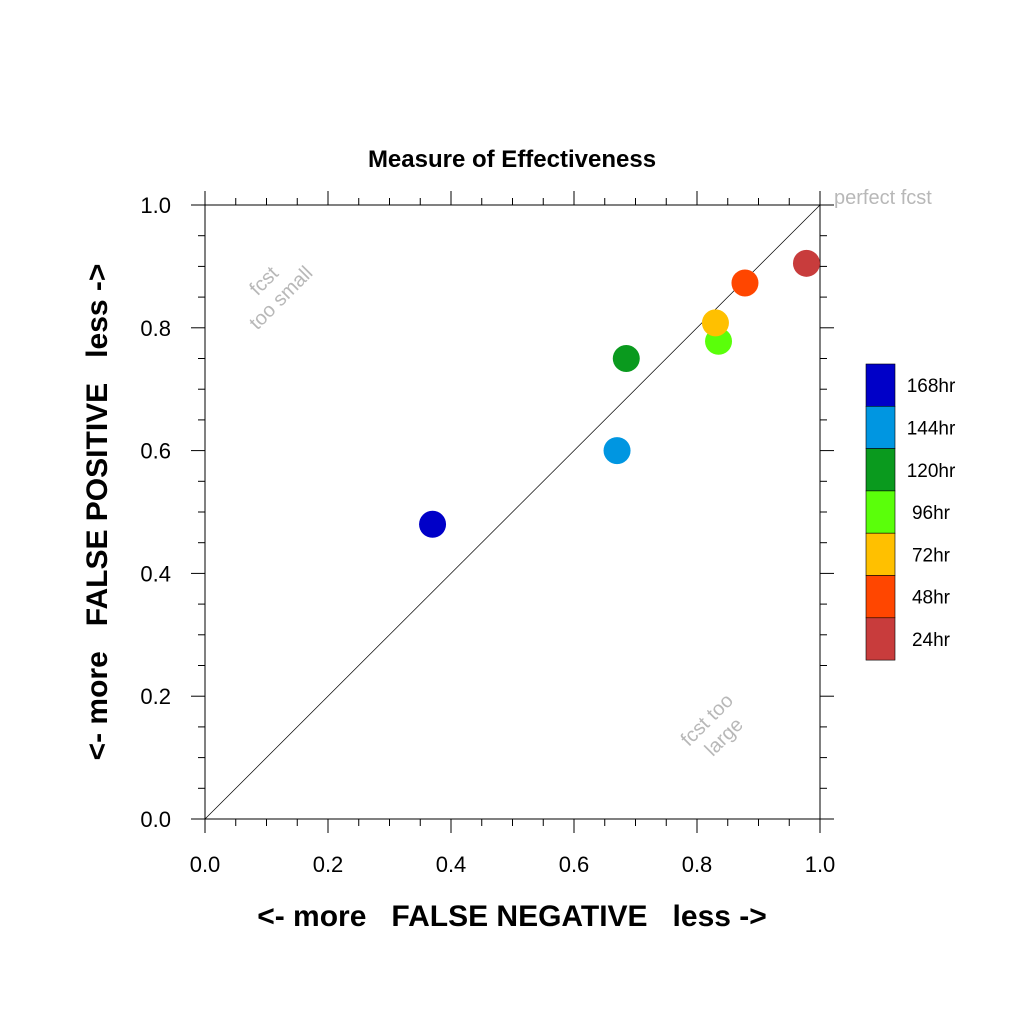 Image resolution: width=1024 pixels, height=1024 pixels. What do you see at coordinates (574, 864) in the screenshot?
I see `x-tick-label: 0.6` at bounding box center [574, 864].